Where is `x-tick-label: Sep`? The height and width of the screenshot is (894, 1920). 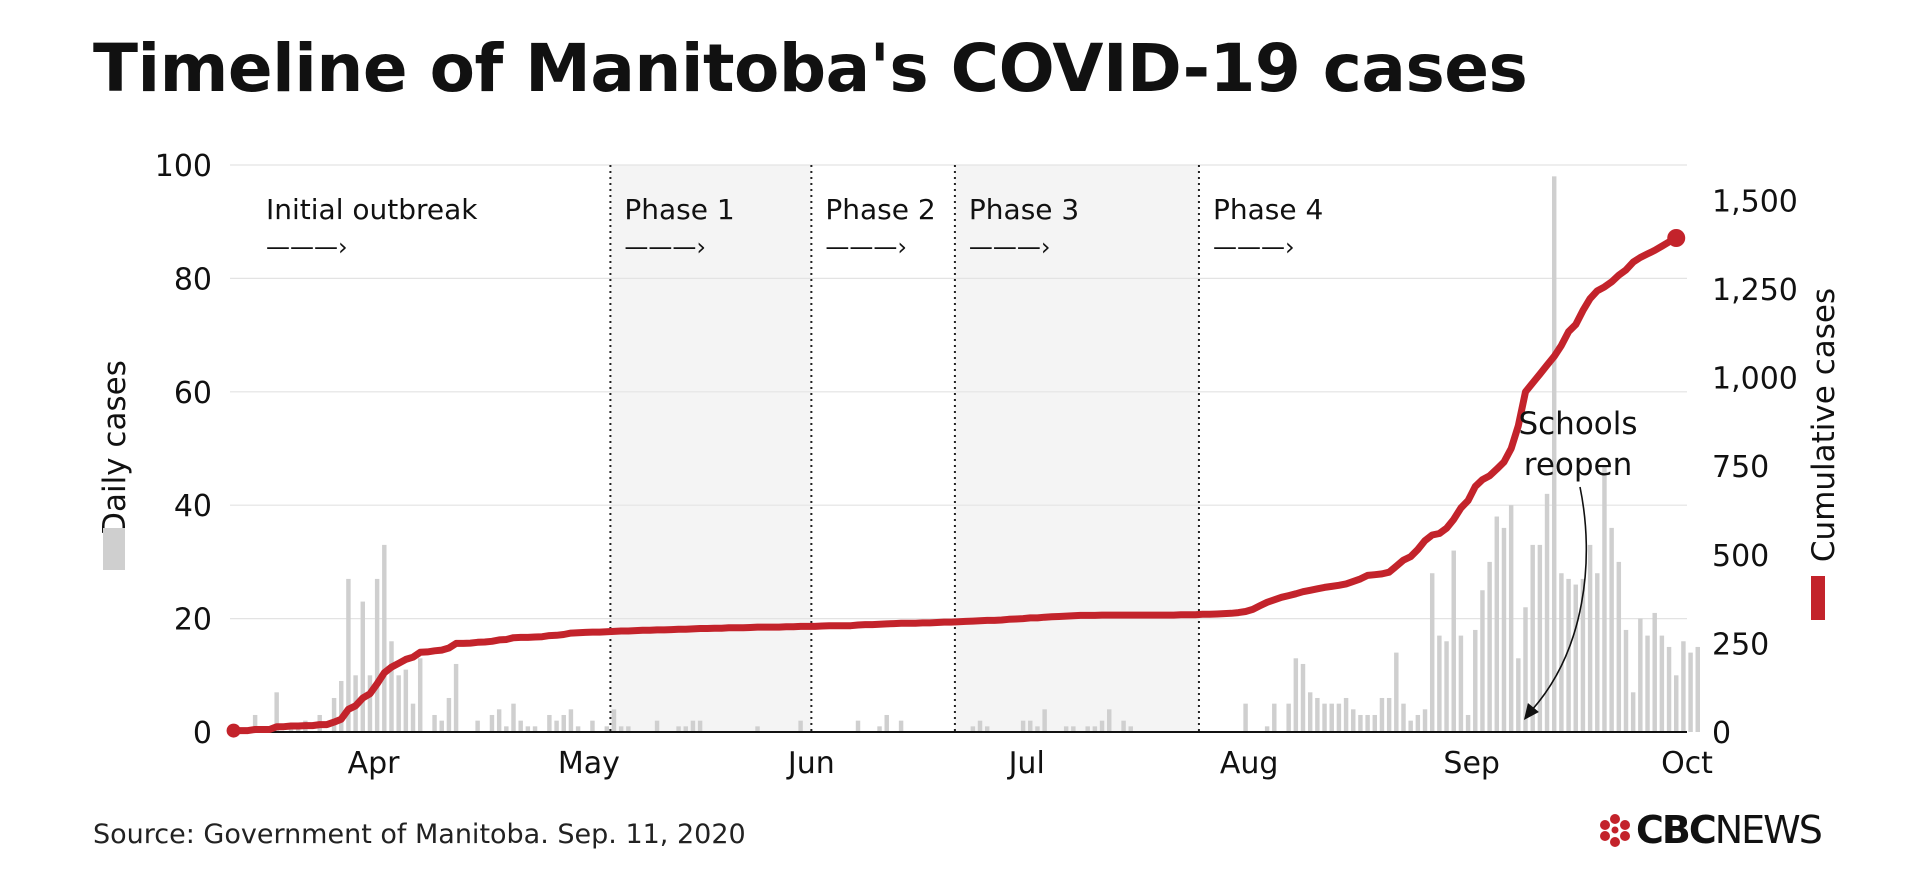
x-tick-label: Sep is located at coordinates (1471, 763).